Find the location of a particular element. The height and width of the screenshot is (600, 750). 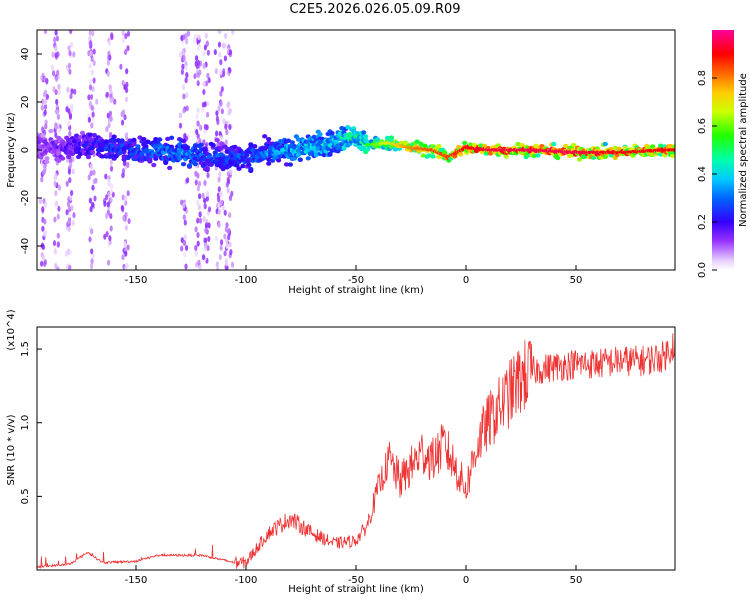

spectrogram-x-axis-label: Height of straight line (km) is located at coordinates (356, 290).